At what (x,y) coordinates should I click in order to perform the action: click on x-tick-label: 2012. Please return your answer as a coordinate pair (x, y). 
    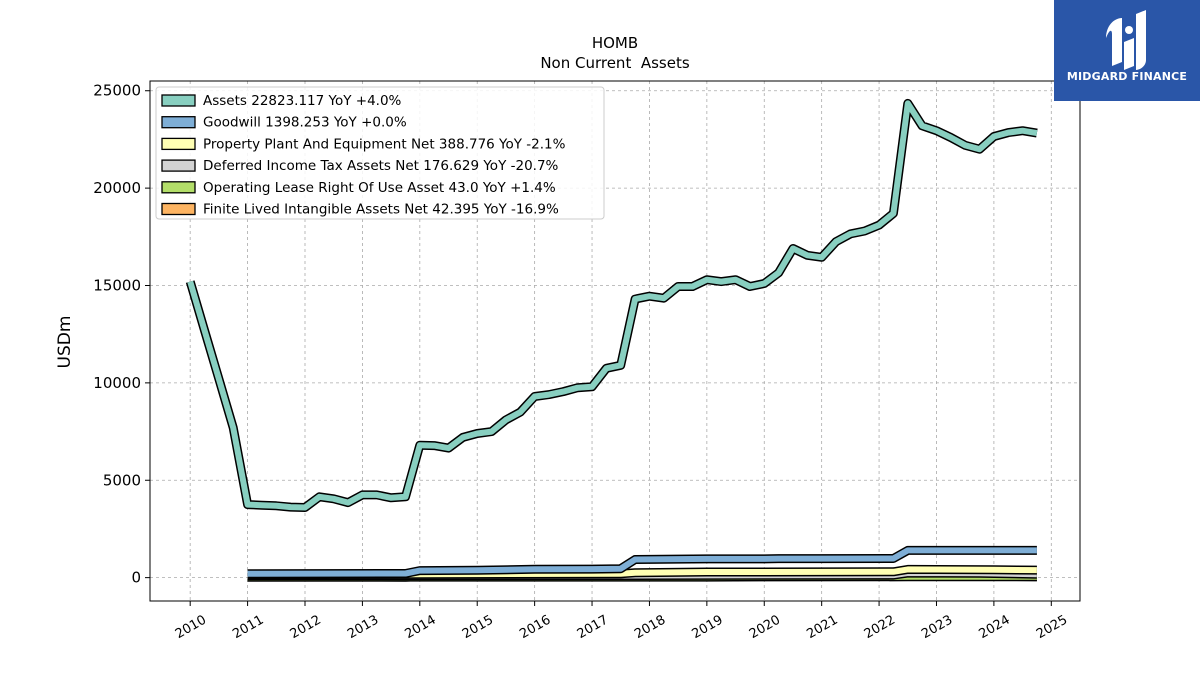
    Looking at the image, I should click on (306, 628).